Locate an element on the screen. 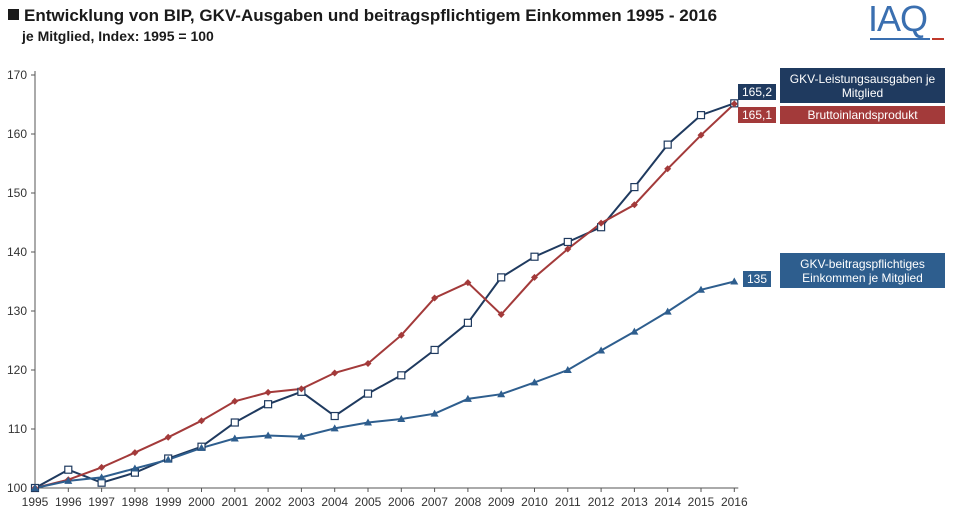 This screenshot has height=510, width=954. x-tick-label: 2011 is located at coordinates (568, 502).